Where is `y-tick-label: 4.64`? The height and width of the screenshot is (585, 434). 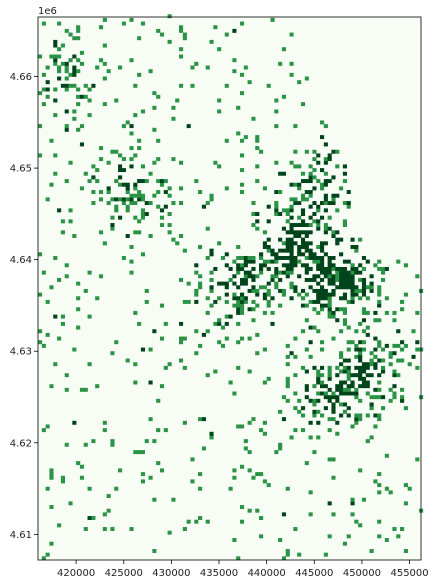
y-tick-label: 4.64 is located at coordinates (21, 260).